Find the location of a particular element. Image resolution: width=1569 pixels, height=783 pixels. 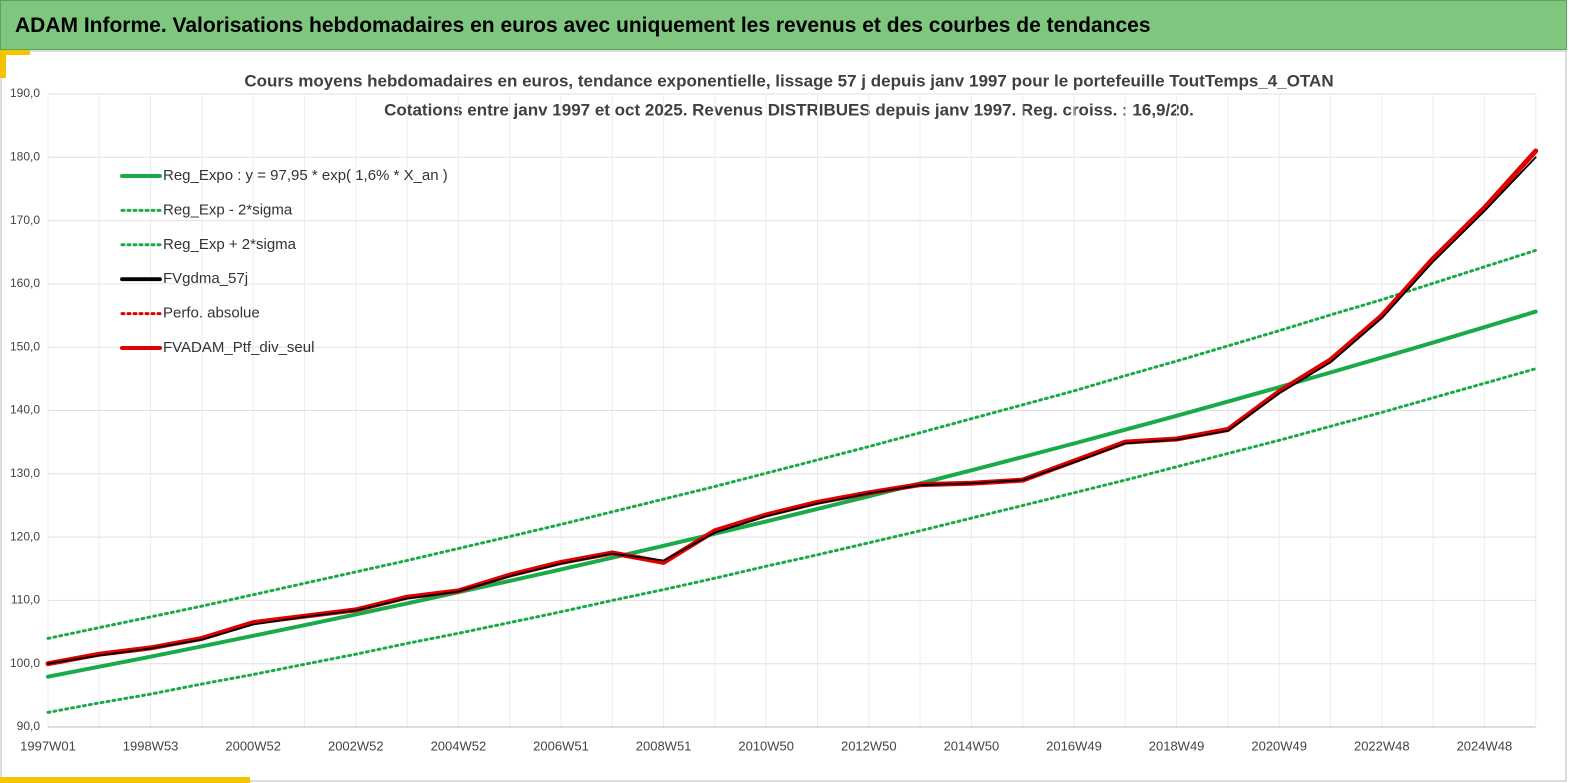

x-tick-label: 1998W53 is located at coordinates (151, 745).